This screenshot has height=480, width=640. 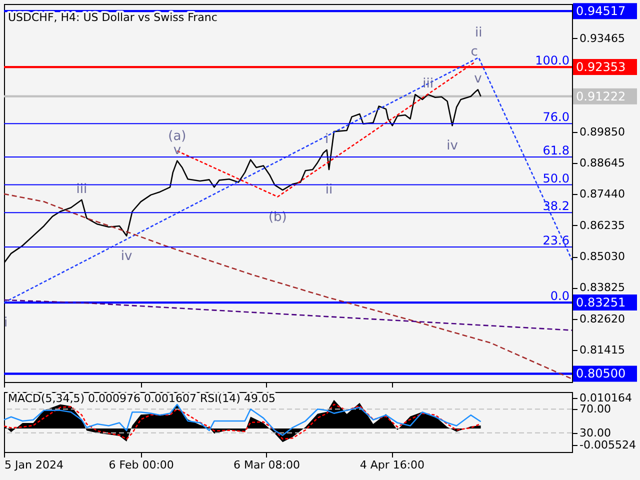 I want to click on y2-tick-label: 30.00, so click(x=595, y=433).